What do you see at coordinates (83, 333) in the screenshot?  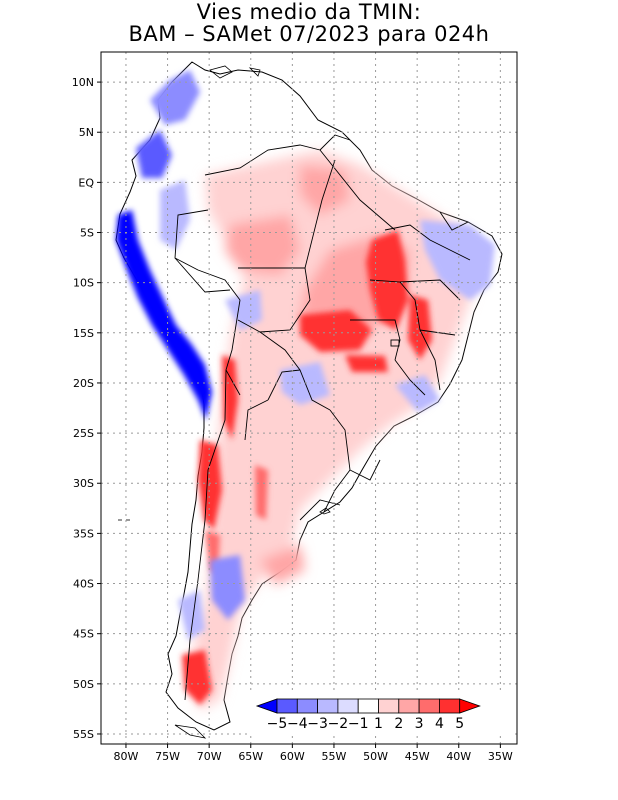 I see `lat-label-15s: 15S` at bounding box center [83, 333].